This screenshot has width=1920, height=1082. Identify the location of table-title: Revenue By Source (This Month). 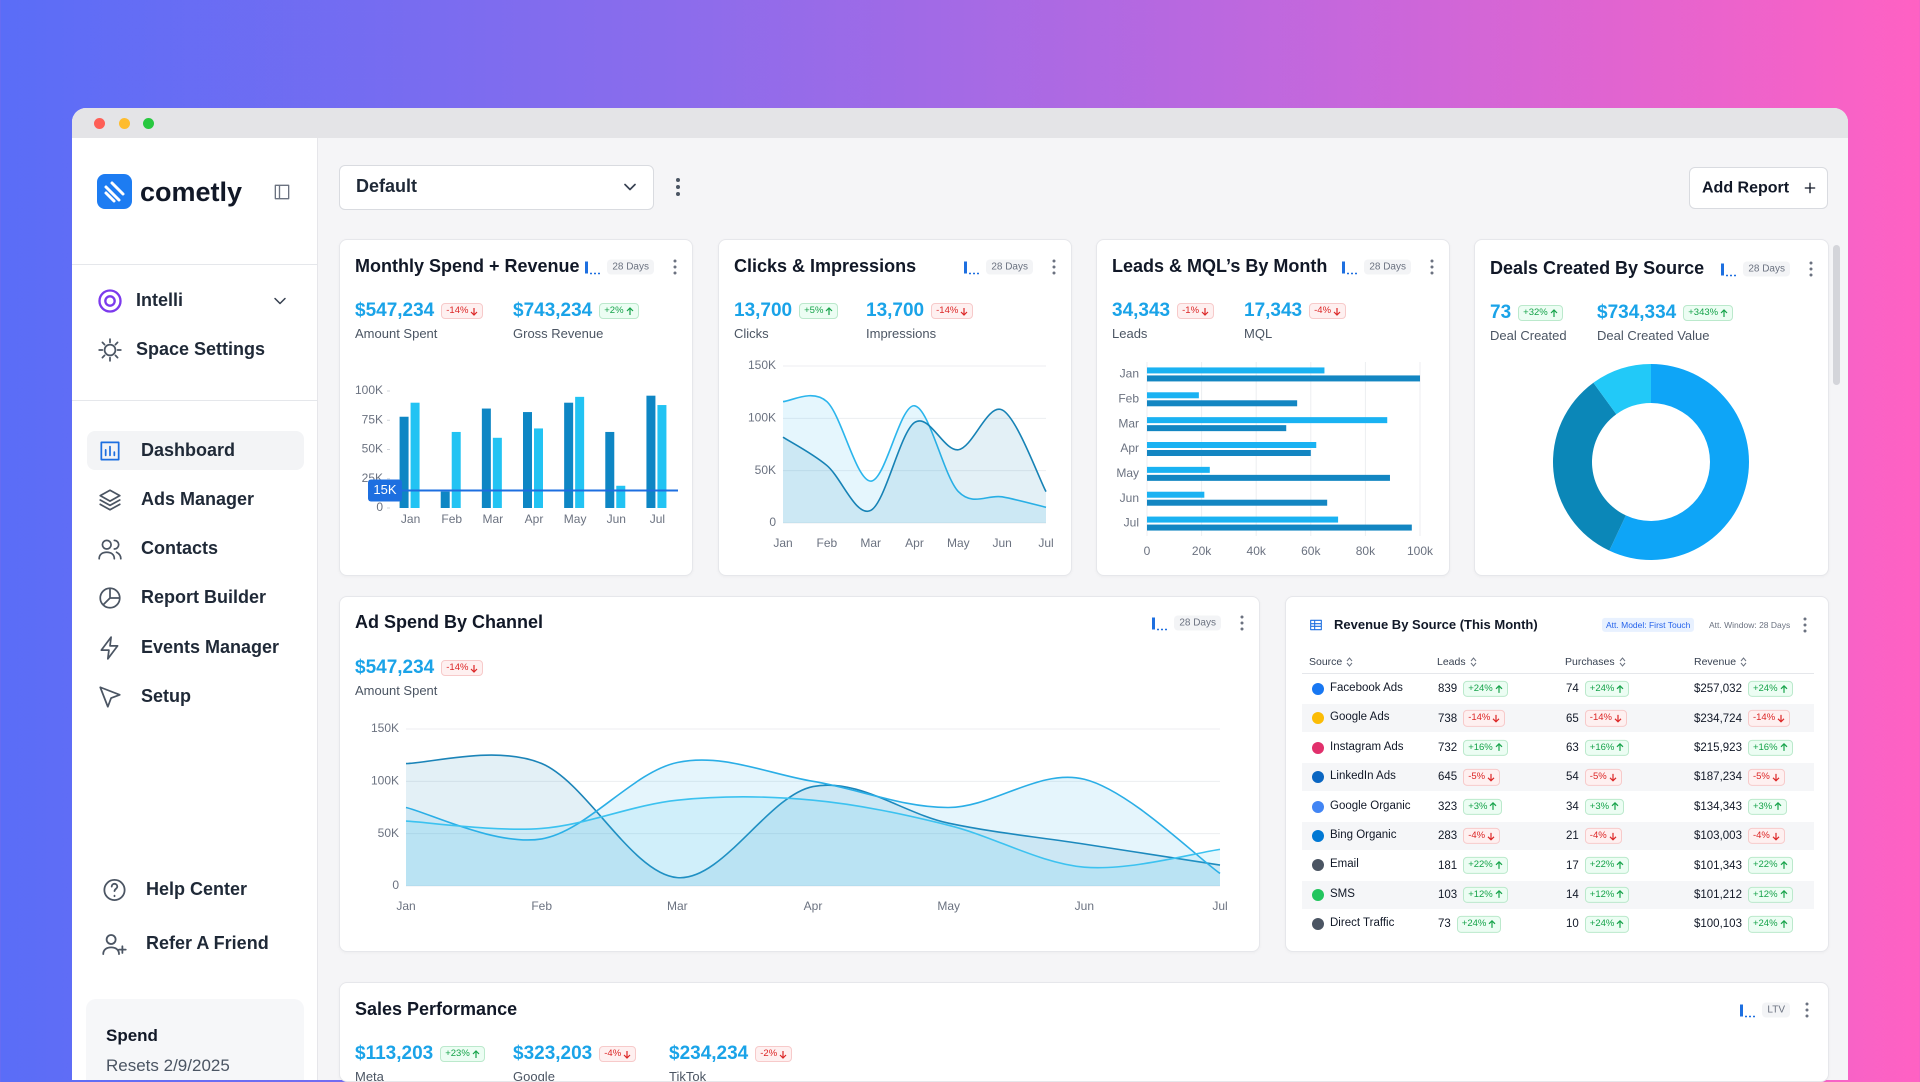
(1436, 625).